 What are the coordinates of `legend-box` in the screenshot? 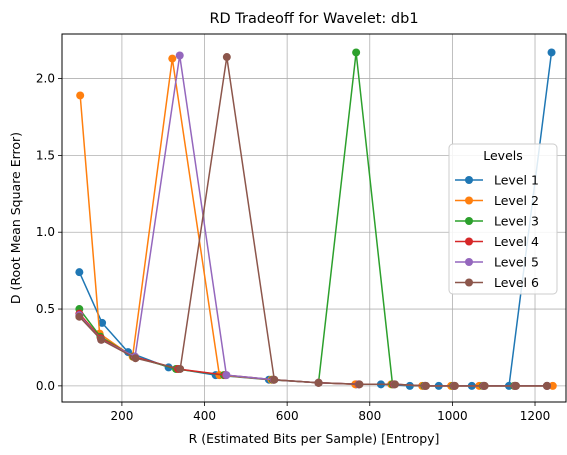 It's located at (503, 219).